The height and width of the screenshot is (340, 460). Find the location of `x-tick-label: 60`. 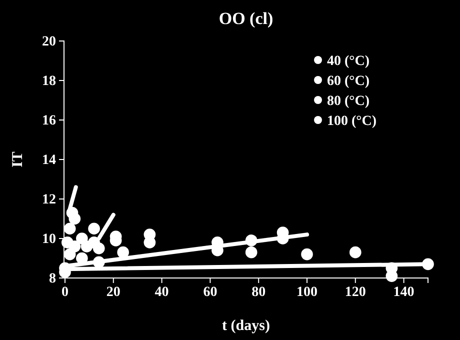

x-tick-label: 60 is located at coordinates (210, 292).